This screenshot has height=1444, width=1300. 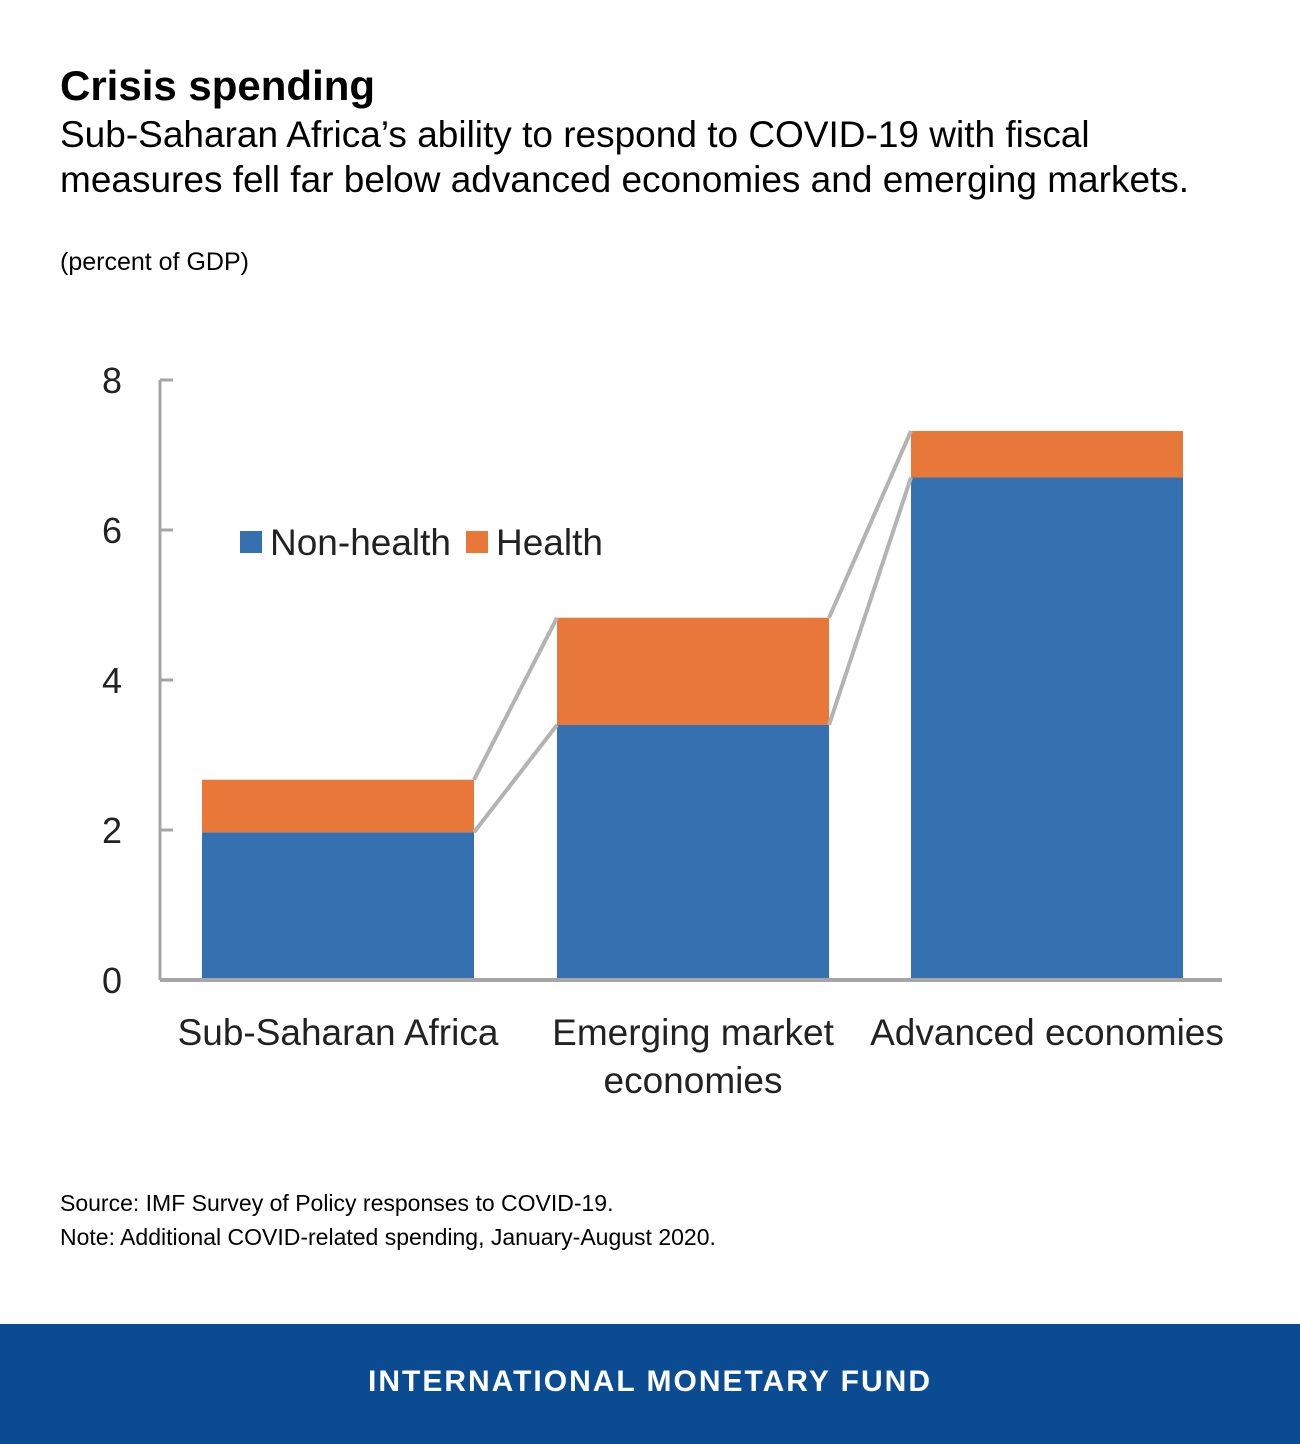 What do you see at coordinates (693, 1056) in the screenshot?
I see `x-category-label: Emerging market economies` at bounding box center [693, 1056].